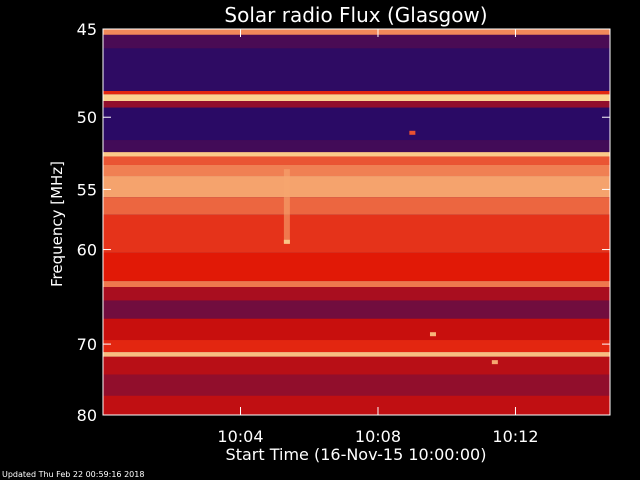 The width and height of the screenshot is (640, 480). What do you see at coordinates (57, 224) in the screenshot?
I see `y-axis-label: Frequency [MHz]` at bounding box center [57, 224].